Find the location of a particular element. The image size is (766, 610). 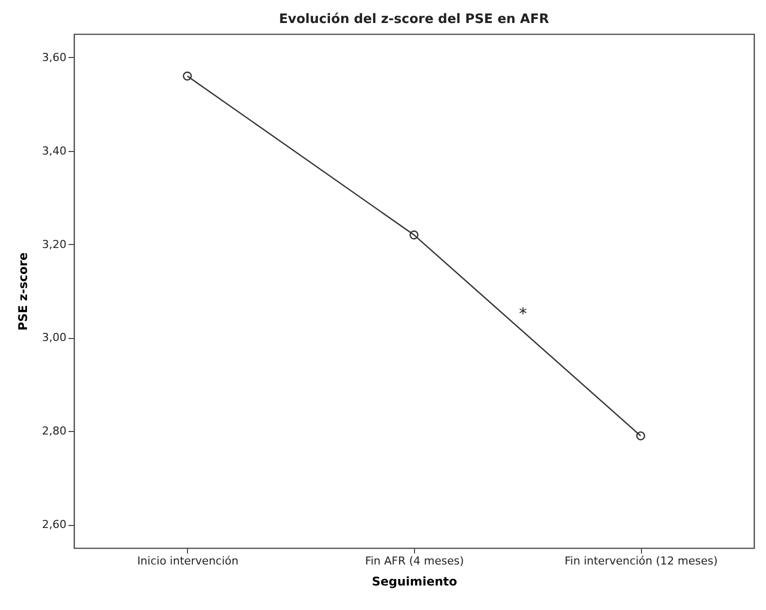

y-tick-label: 3,00 is located at coordinates (54, 337).